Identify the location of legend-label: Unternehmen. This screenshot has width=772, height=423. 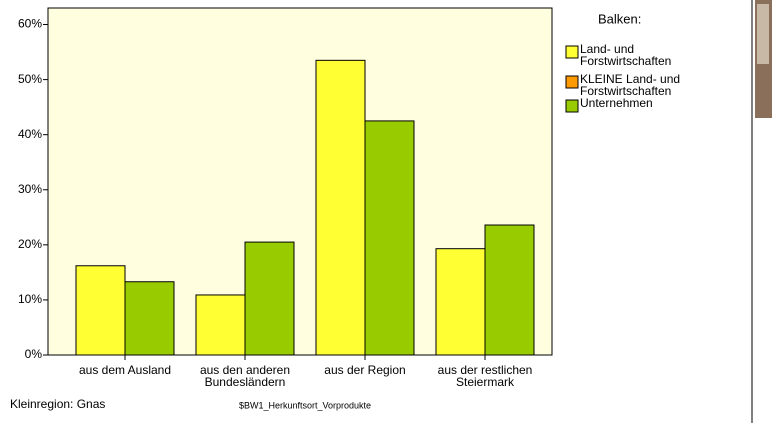
(616, 103).